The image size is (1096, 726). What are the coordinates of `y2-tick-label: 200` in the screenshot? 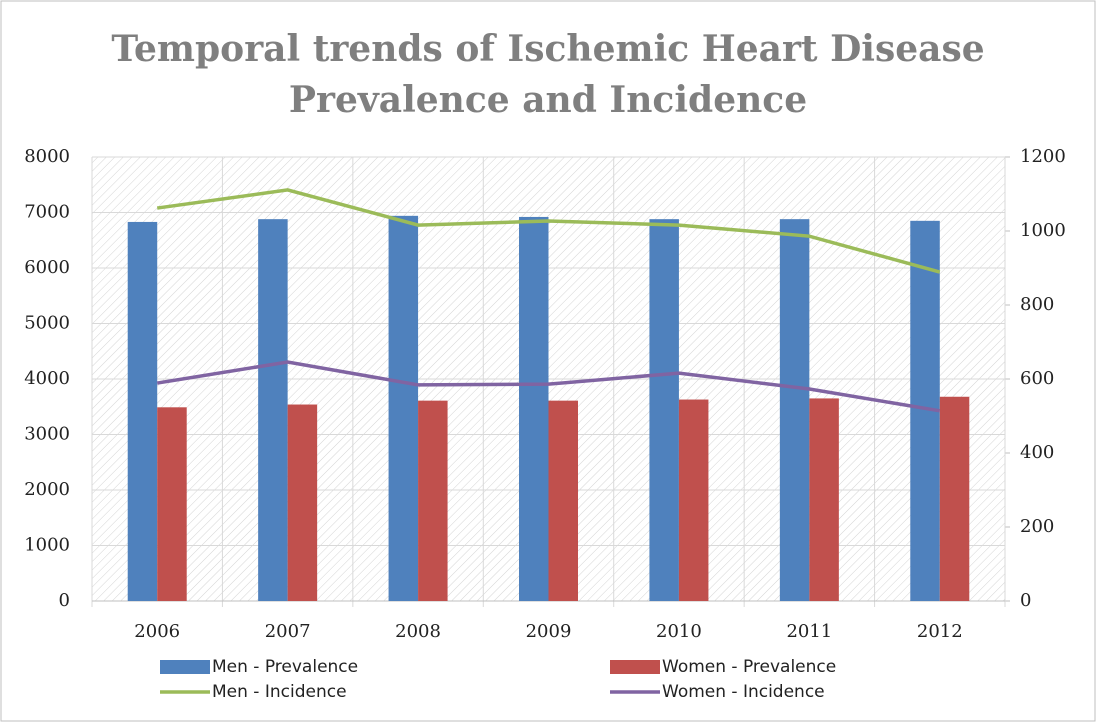 It's located at (1037, 526).